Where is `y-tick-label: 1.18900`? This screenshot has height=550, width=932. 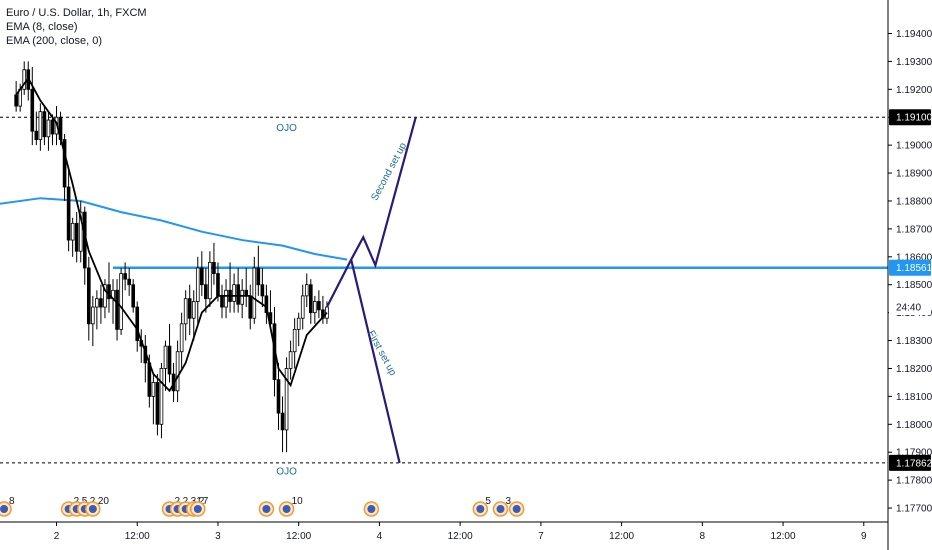 y-tick-label: 1.18900 is located at coordinates (914, 174).